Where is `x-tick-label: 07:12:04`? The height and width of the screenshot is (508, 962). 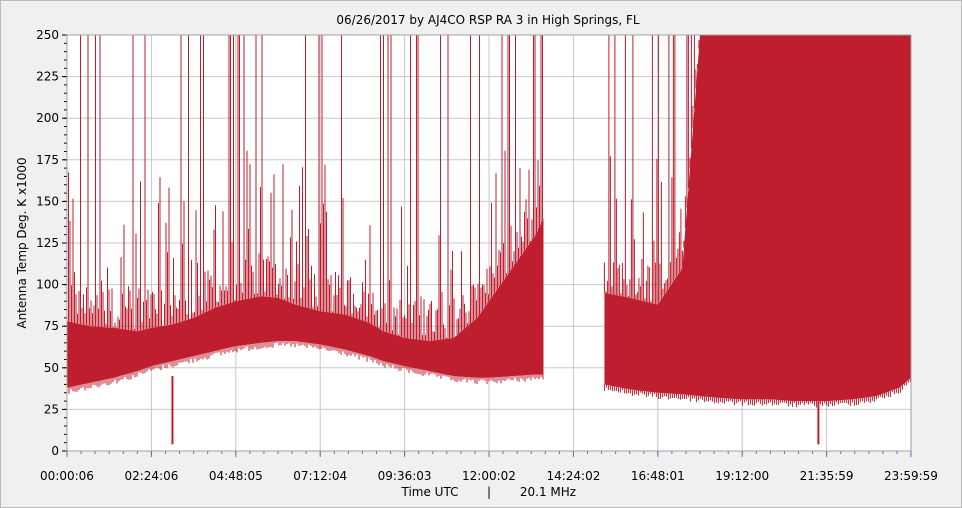
x-tick-label: 07:12:04 is located at coordinates (320, 476).